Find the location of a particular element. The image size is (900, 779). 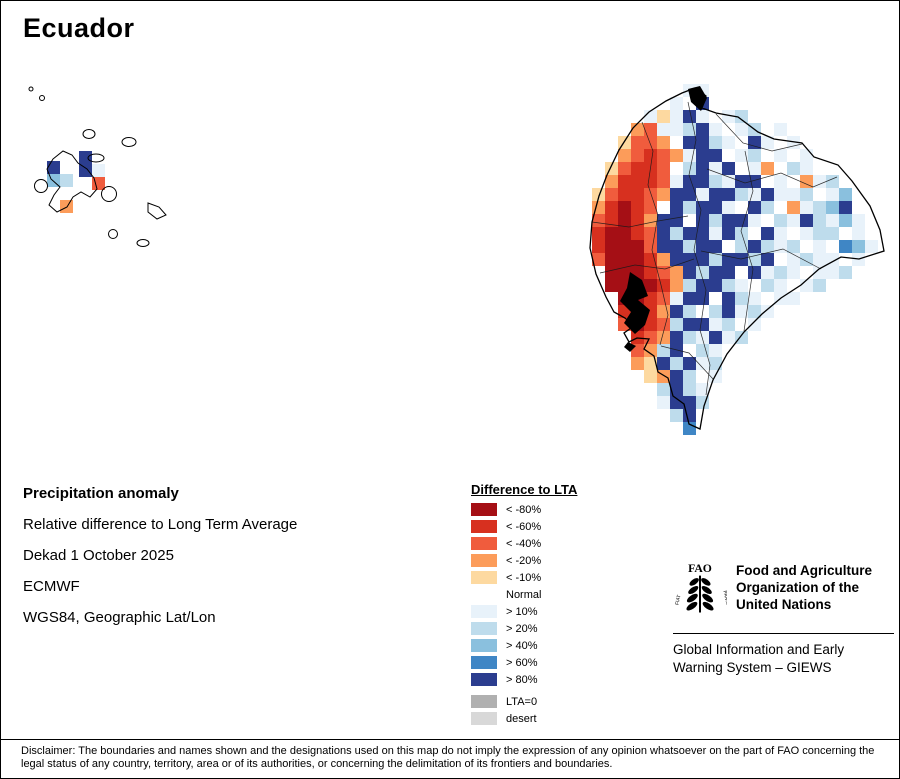

legend-label: > 40% is located at coordinates (522, 645).